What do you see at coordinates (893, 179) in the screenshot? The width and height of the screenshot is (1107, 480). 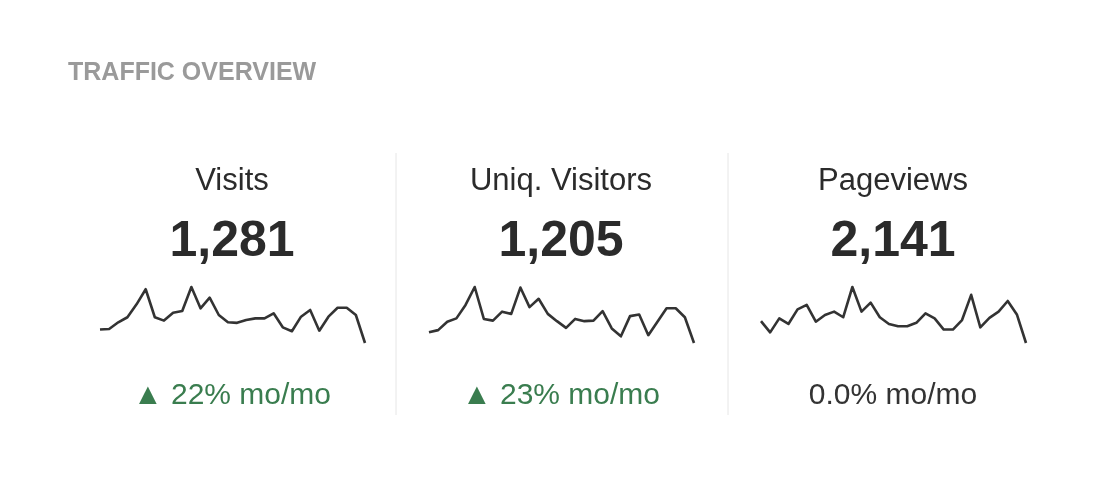 I see `chart-title: Pageviews` at bounding box center [893, 179].